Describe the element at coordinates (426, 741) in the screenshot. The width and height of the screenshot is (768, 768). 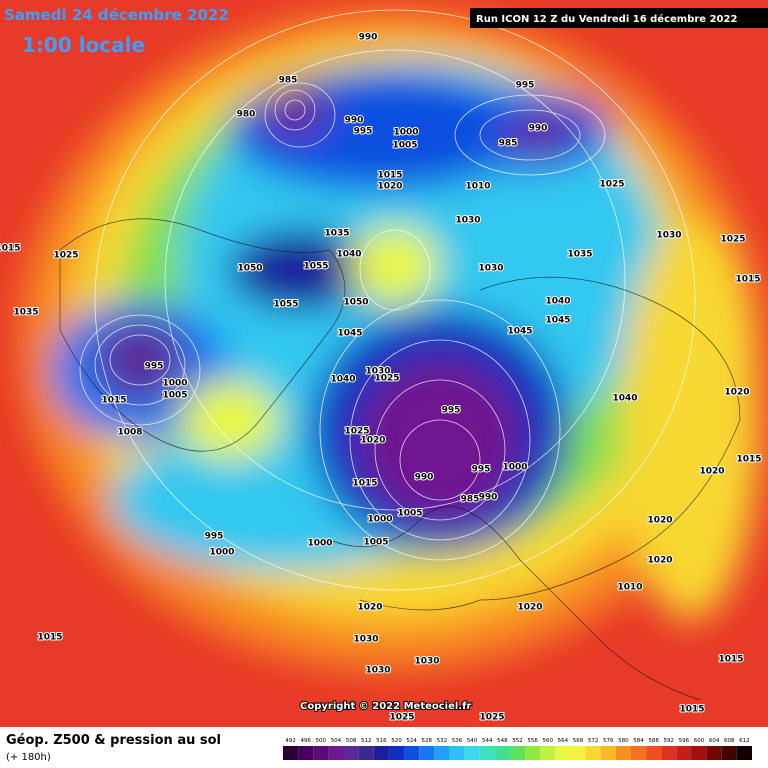
I see `scale-value: 528` at that location.